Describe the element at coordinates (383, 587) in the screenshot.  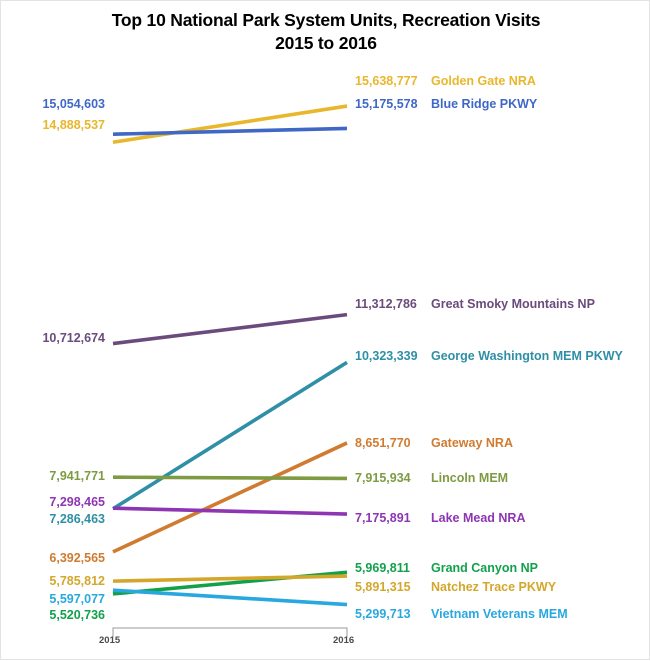
I see `value-label-right: 5,891,315` at that location.